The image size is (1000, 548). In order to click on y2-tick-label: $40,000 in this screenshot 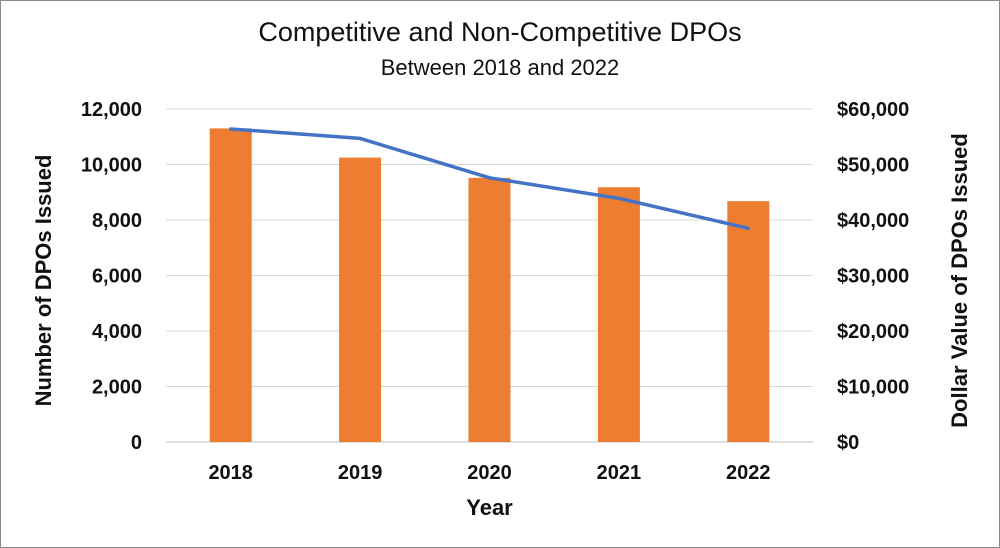, I will do `click(873, 221)`.